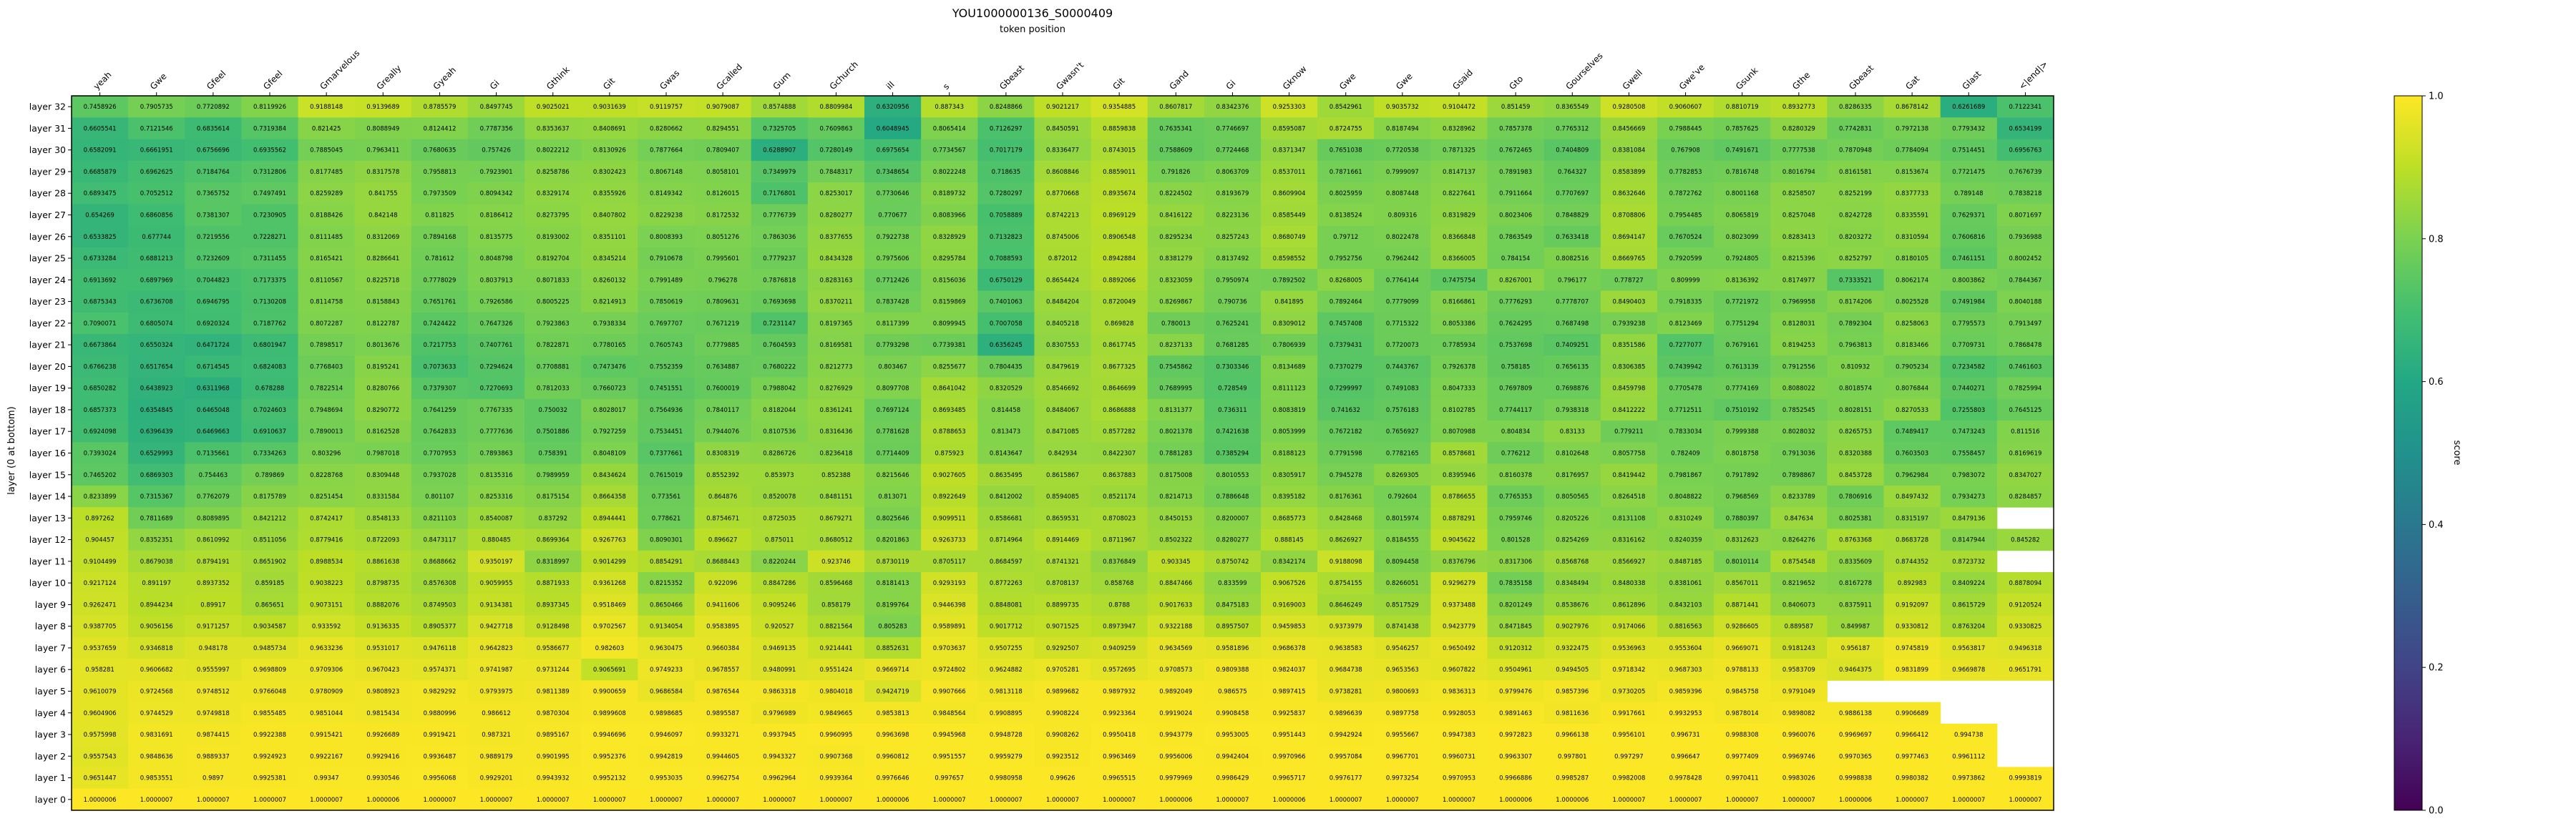  What do you see at coordinates (1628, 411) in the screenshot?
I see `cell-value-label: 0.8412222` at bounding box center [1628, 411].